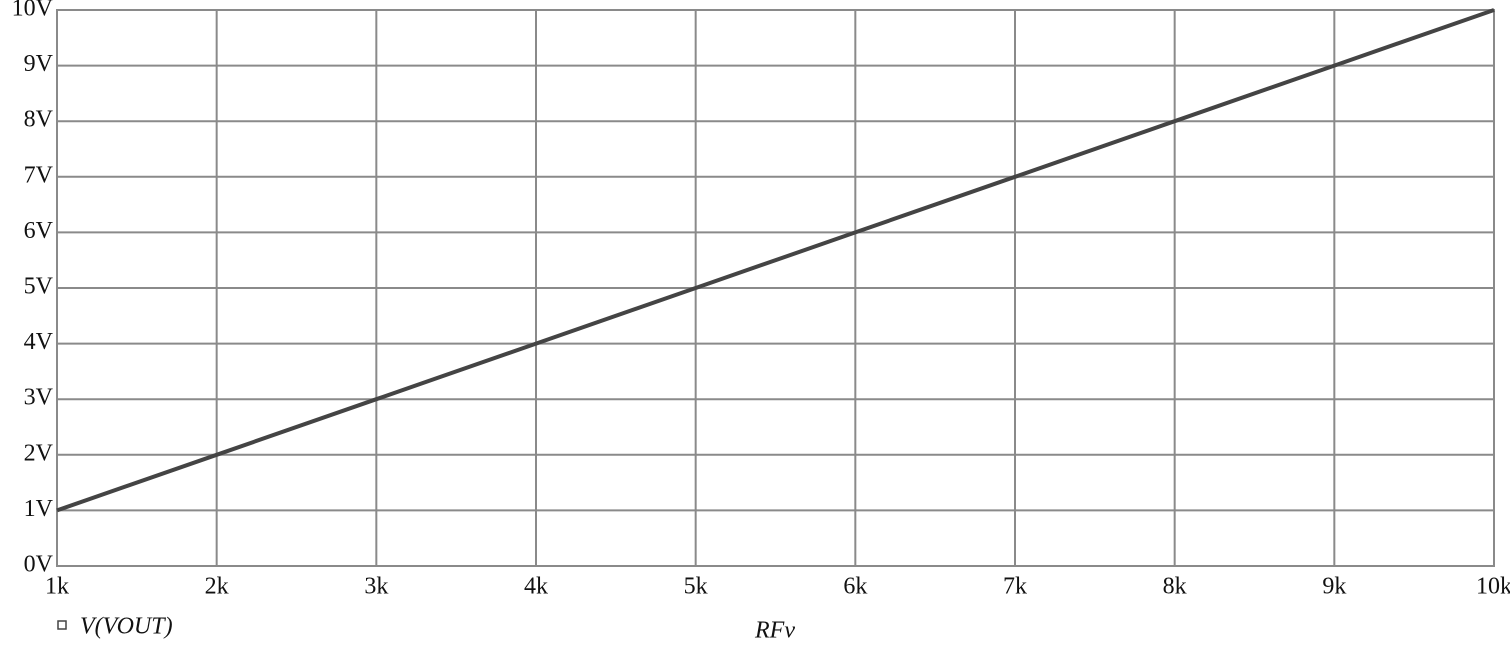 The width and height of the screenshot is (1510, 649). What do you see at coordinates (126, 627) in the screenshot?
I see `legend-label: V(VOUT)` at bounding box center [126, 627].